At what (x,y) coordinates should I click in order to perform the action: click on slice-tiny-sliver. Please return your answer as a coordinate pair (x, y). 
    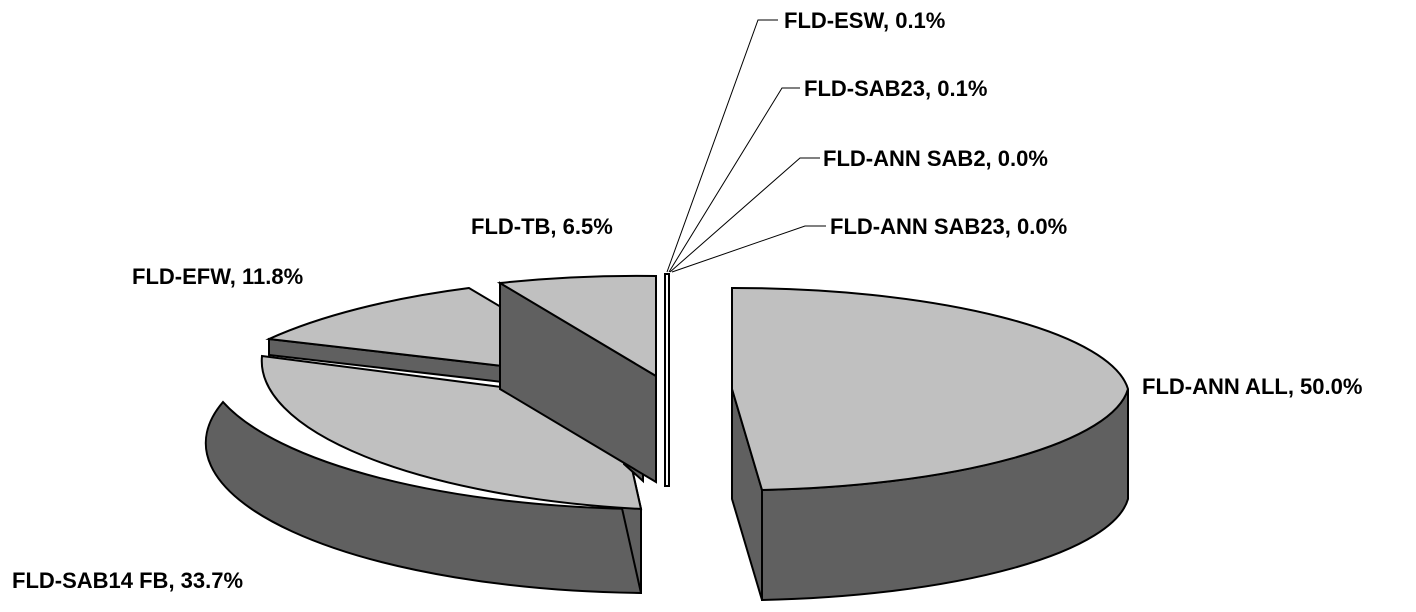
    Looking at the image, I should click on (667, 380).